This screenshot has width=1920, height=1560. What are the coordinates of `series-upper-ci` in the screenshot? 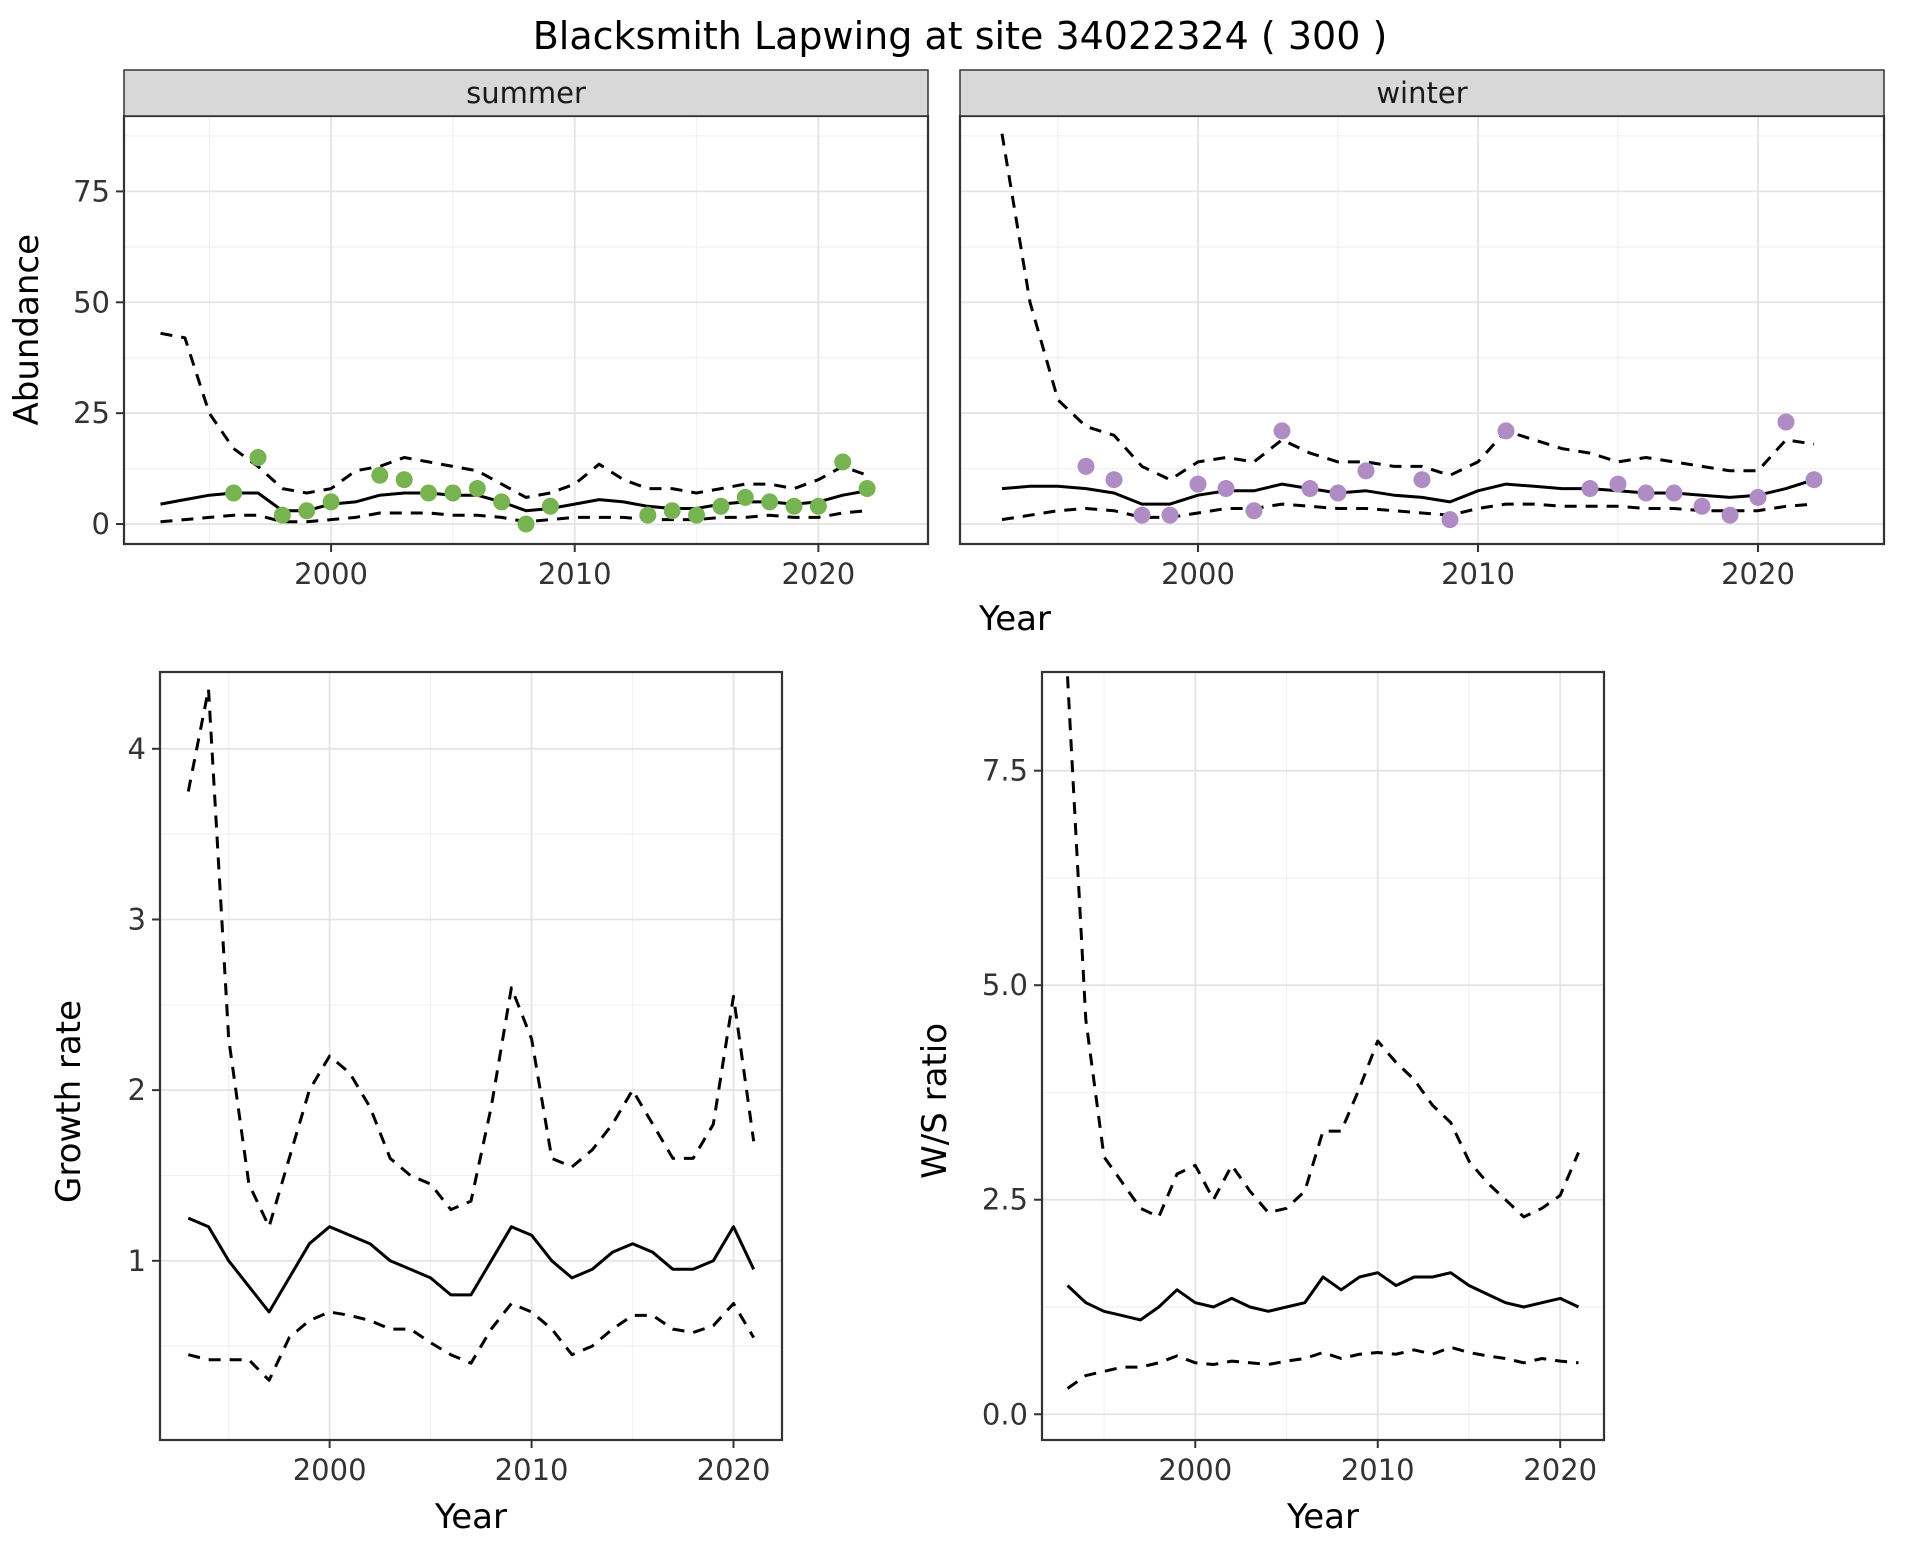 It's located at (1323, 947).